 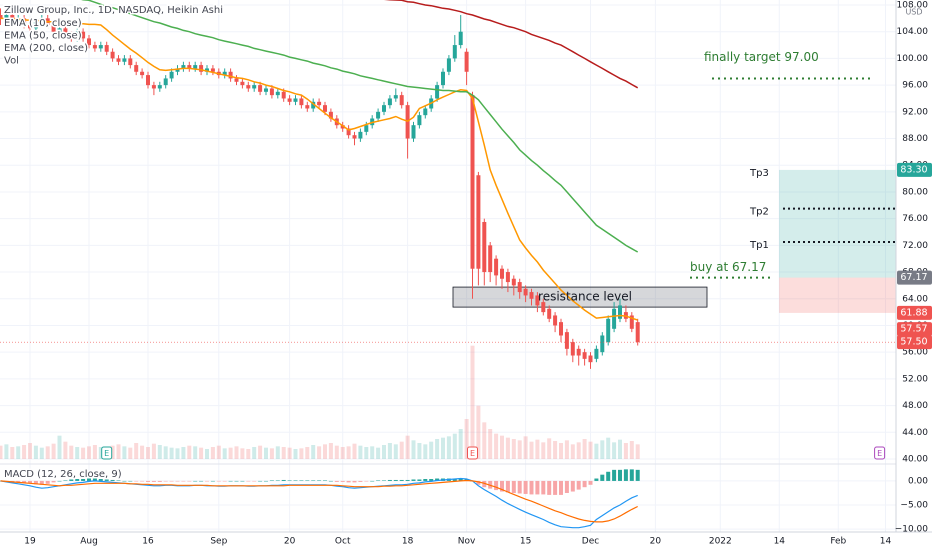 I want to click on x-tick-label: 18, so click(x=408, y=542).